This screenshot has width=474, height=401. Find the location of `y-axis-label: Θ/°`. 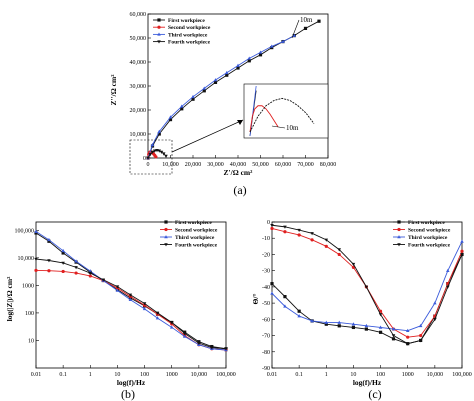

y-axis-label: Θ/° is located at coordinates (255, 299).